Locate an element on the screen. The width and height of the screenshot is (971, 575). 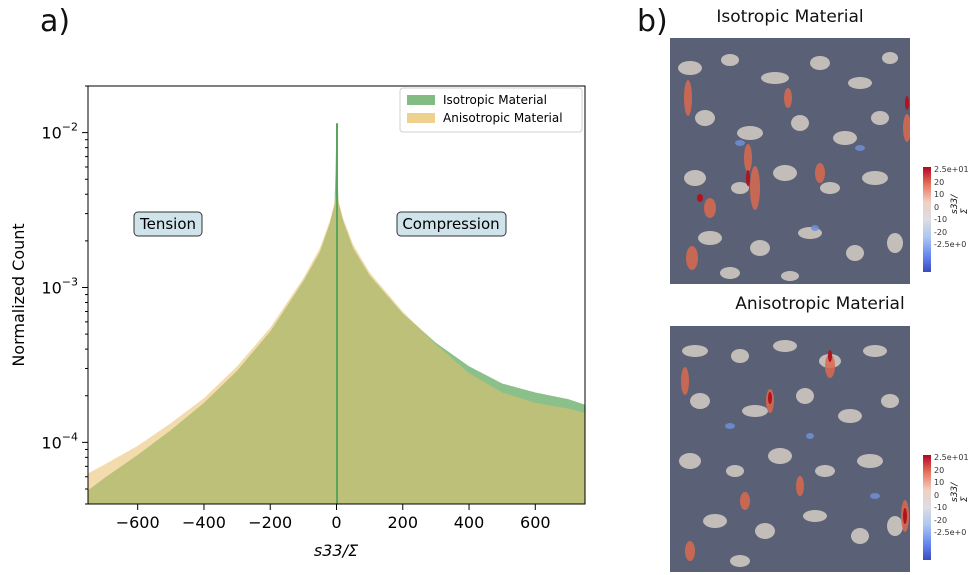
top-colorbar is located at coordinates (927, 219).